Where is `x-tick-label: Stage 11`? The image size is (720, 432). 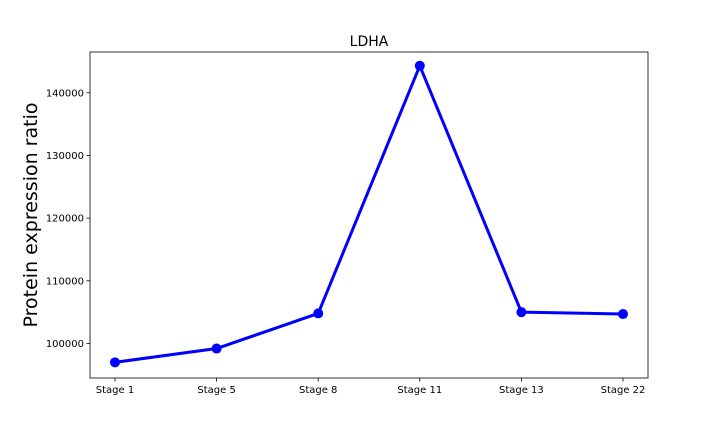
x-tick-label: Stage 11 is located at coordinates (419, 390).